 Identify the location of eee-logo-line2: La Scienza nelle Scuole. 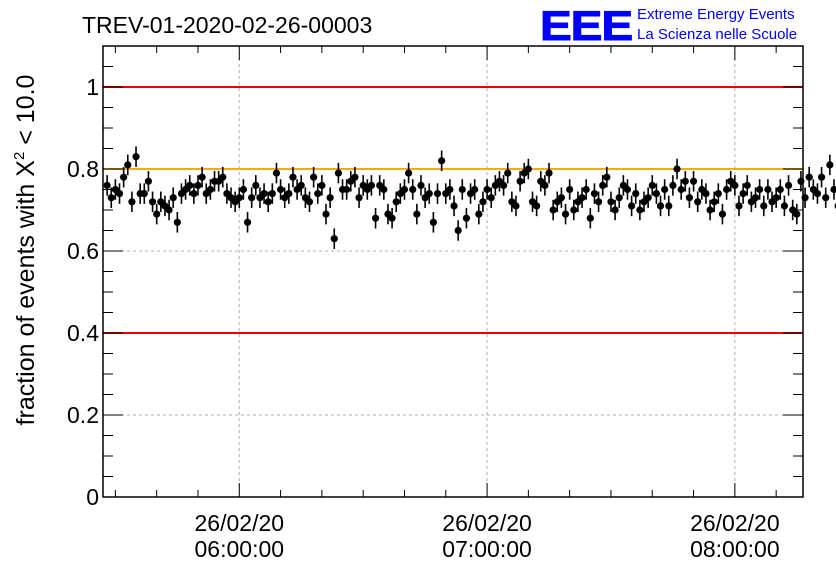
(717, 34).